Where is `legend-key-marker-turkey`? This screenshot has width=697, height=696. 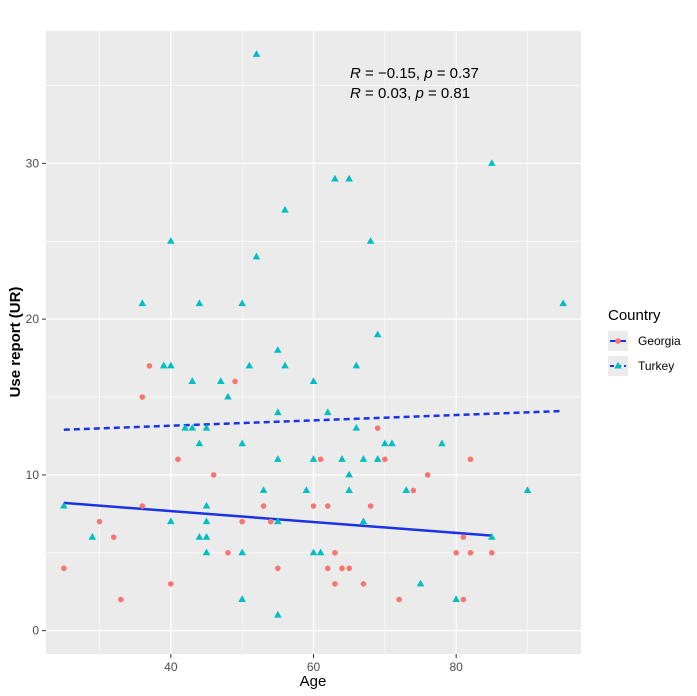
legend-key-marker-turkey is located at coordinates (618, 365).